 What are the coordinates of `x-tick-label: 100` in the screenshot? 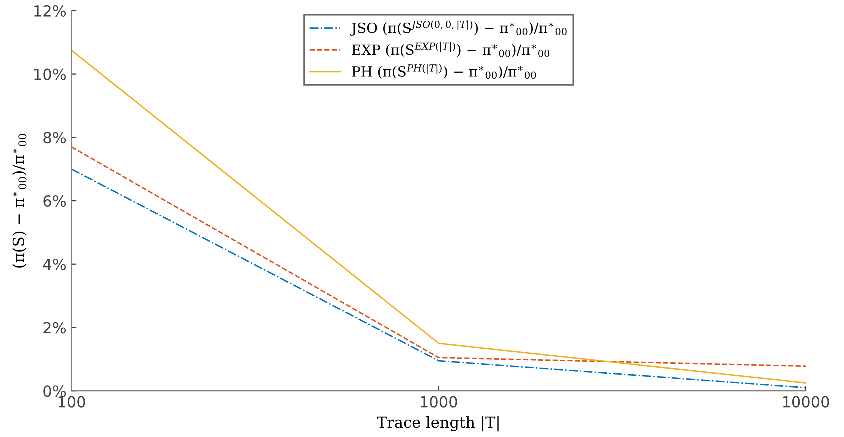 It's located at (72, 402).